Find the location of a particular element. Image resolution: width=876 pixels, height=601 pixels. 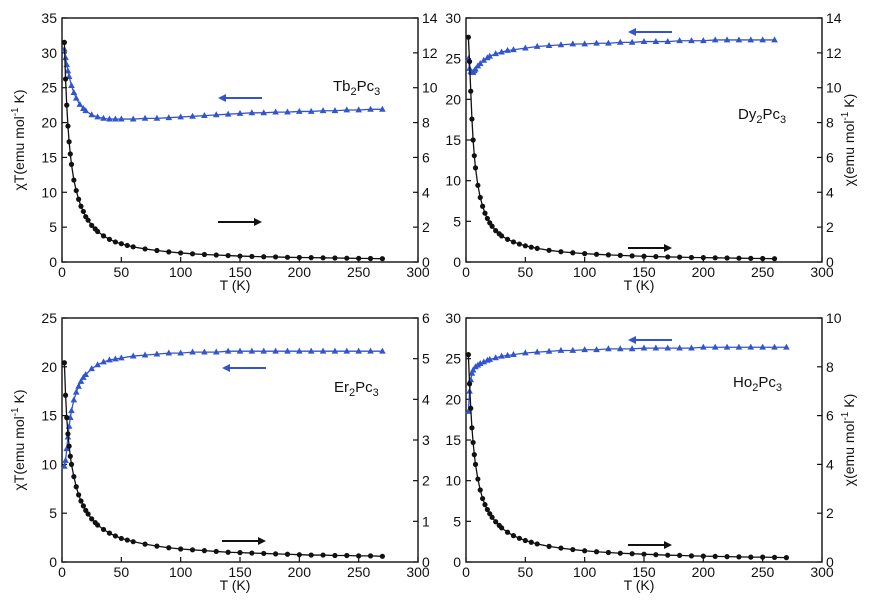

label-text: χ(emu mol is located at coordinates (849, 154).